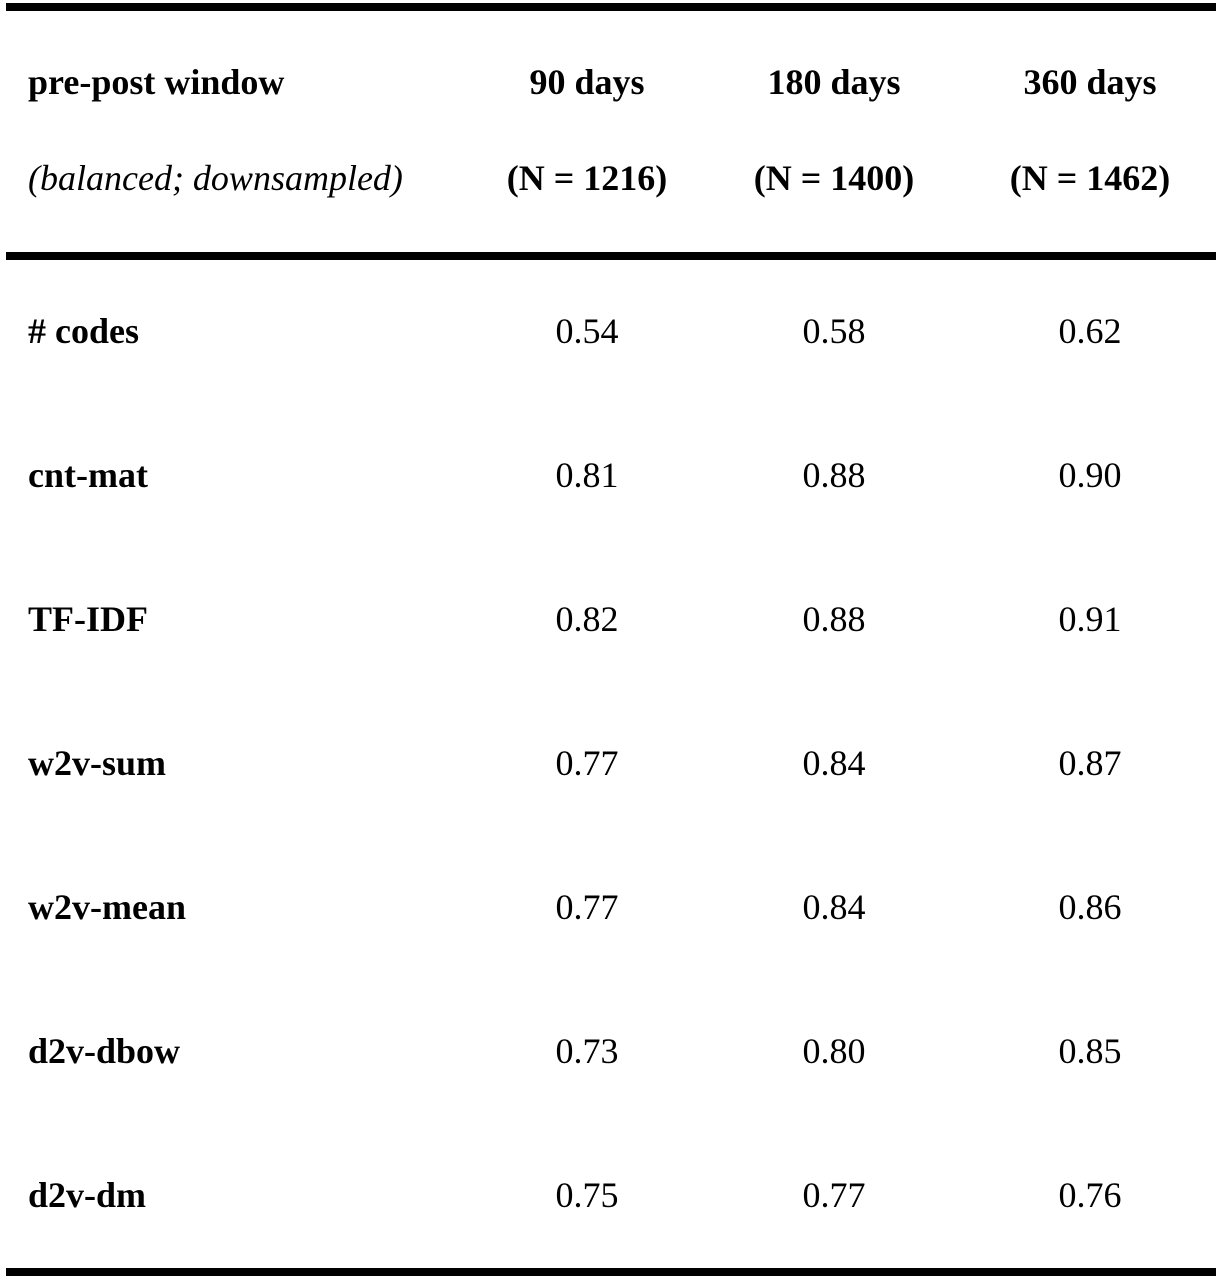  I want to click on header-row-label: pre-post window, so click(156, 82).